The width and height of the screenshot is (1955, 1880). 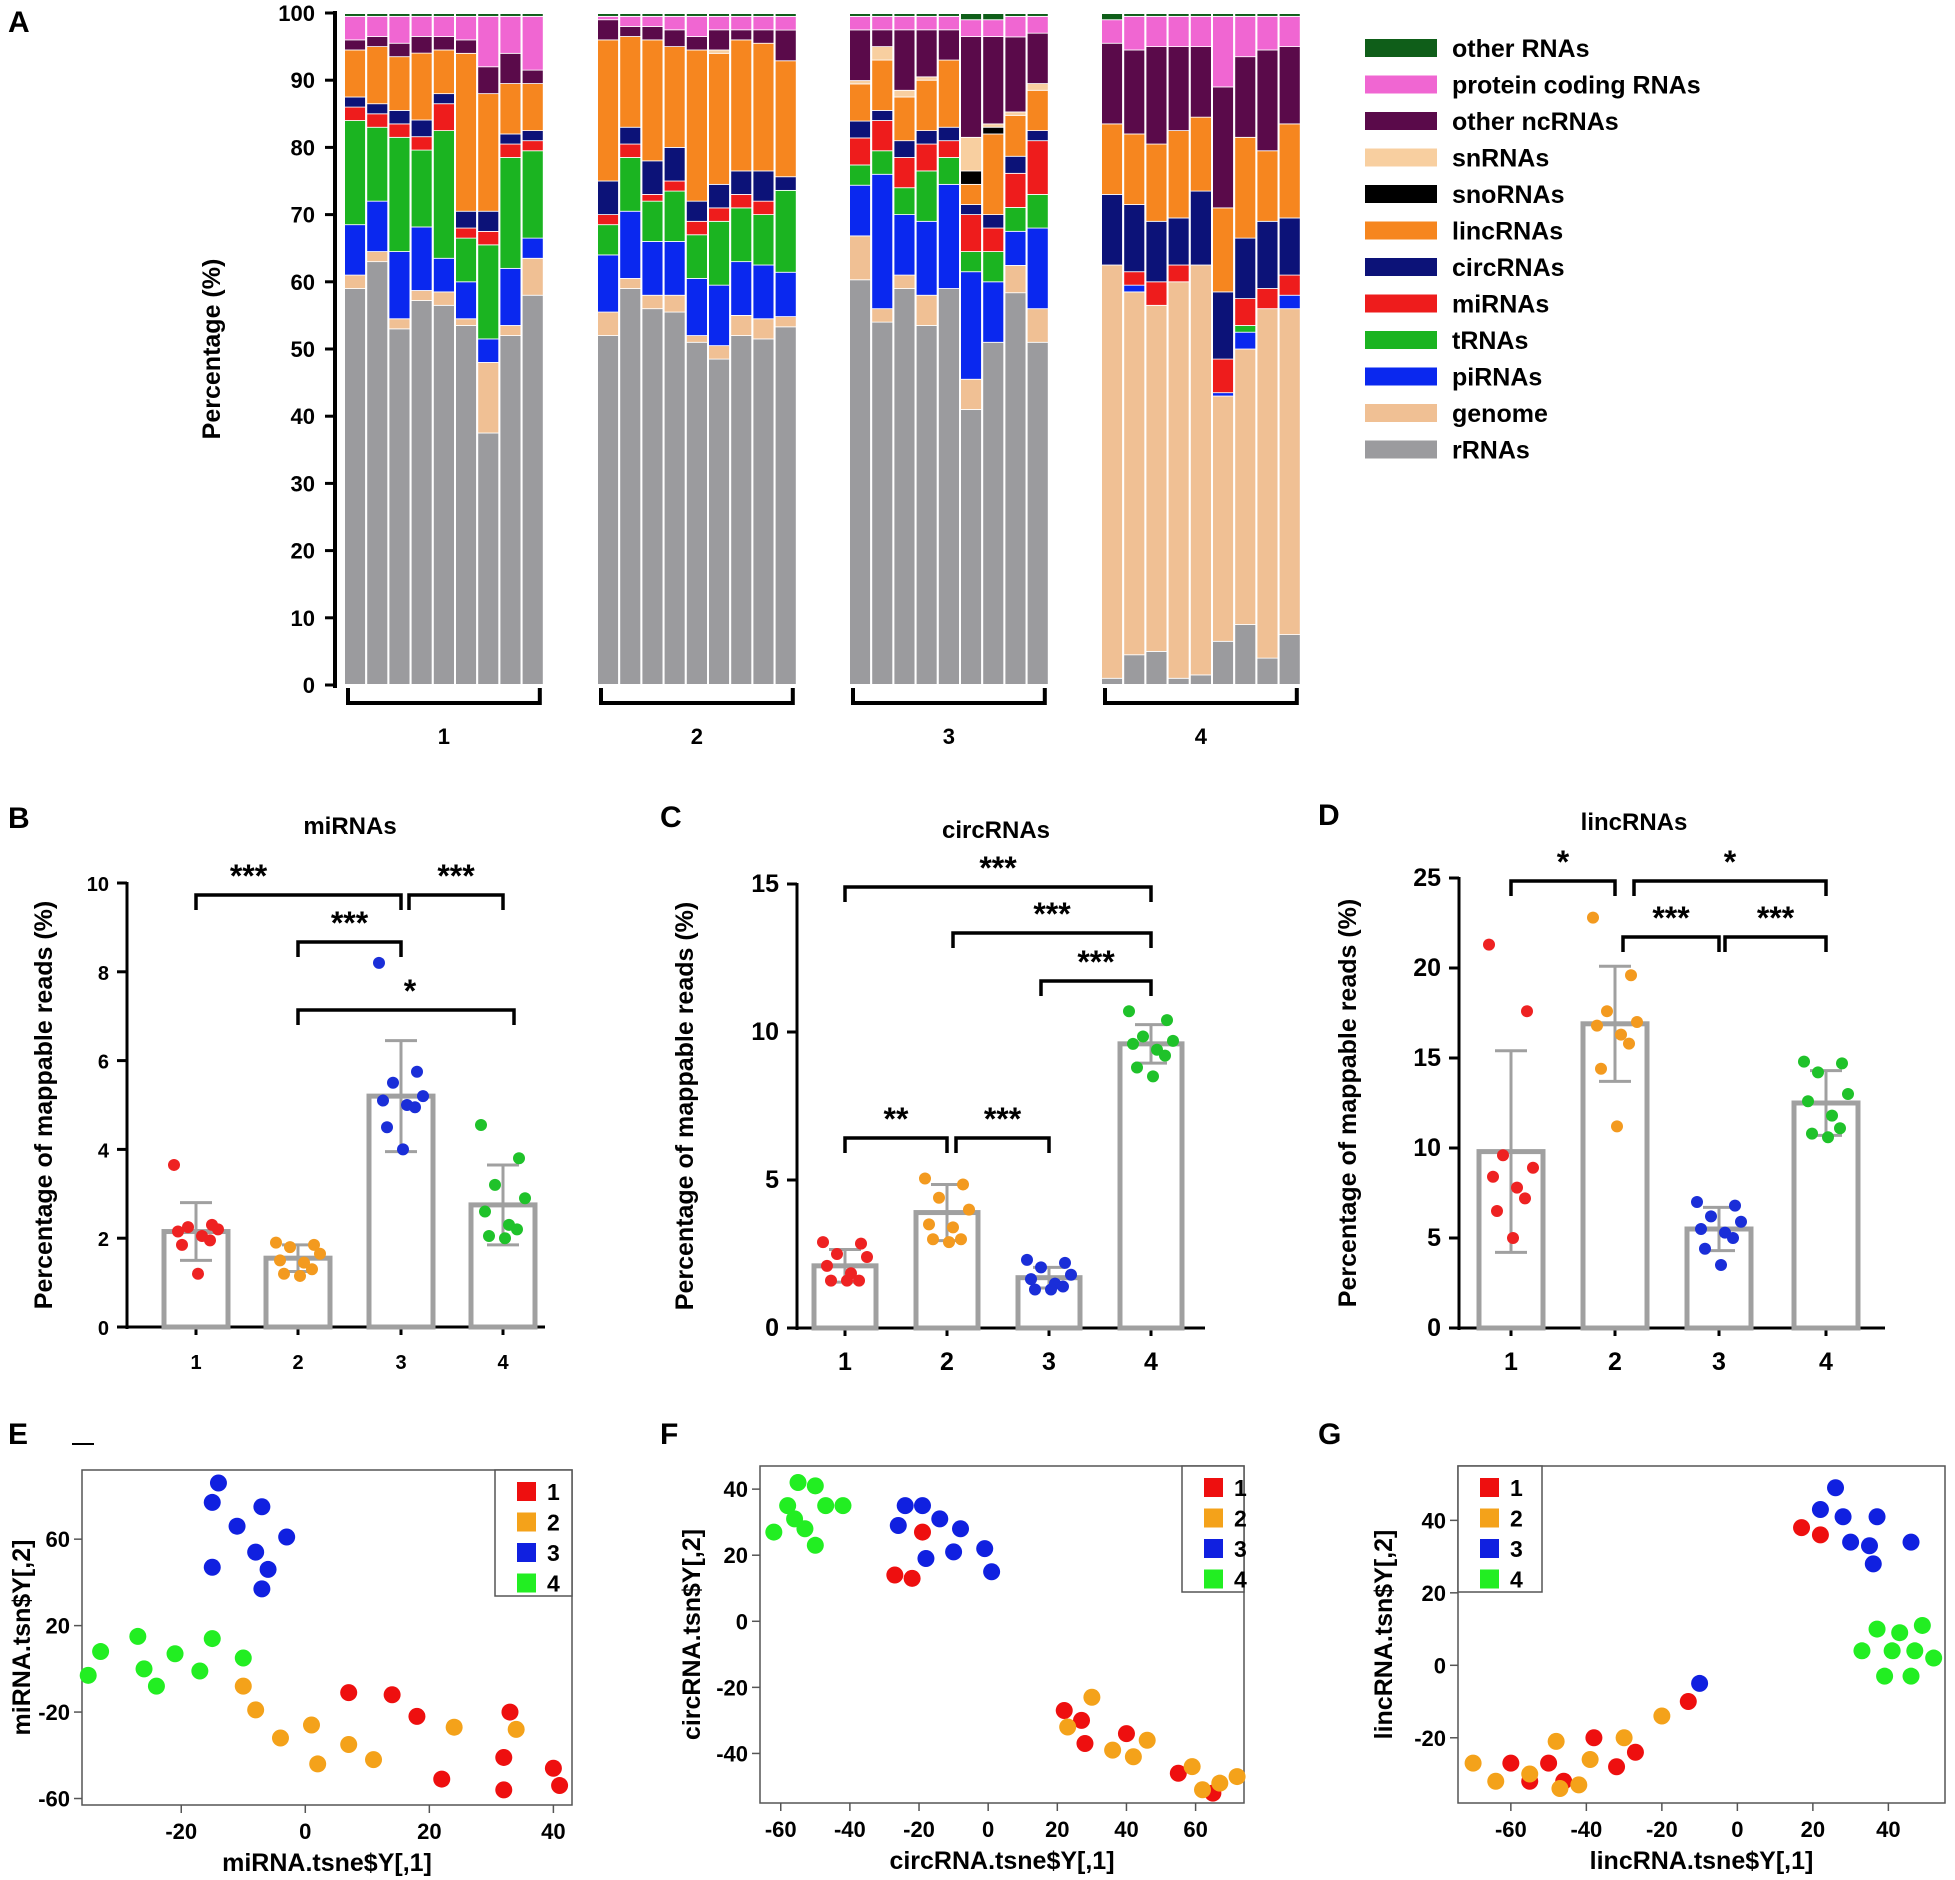 I want to click on x-tick-label: 40, so click(x=1126, y=1829).